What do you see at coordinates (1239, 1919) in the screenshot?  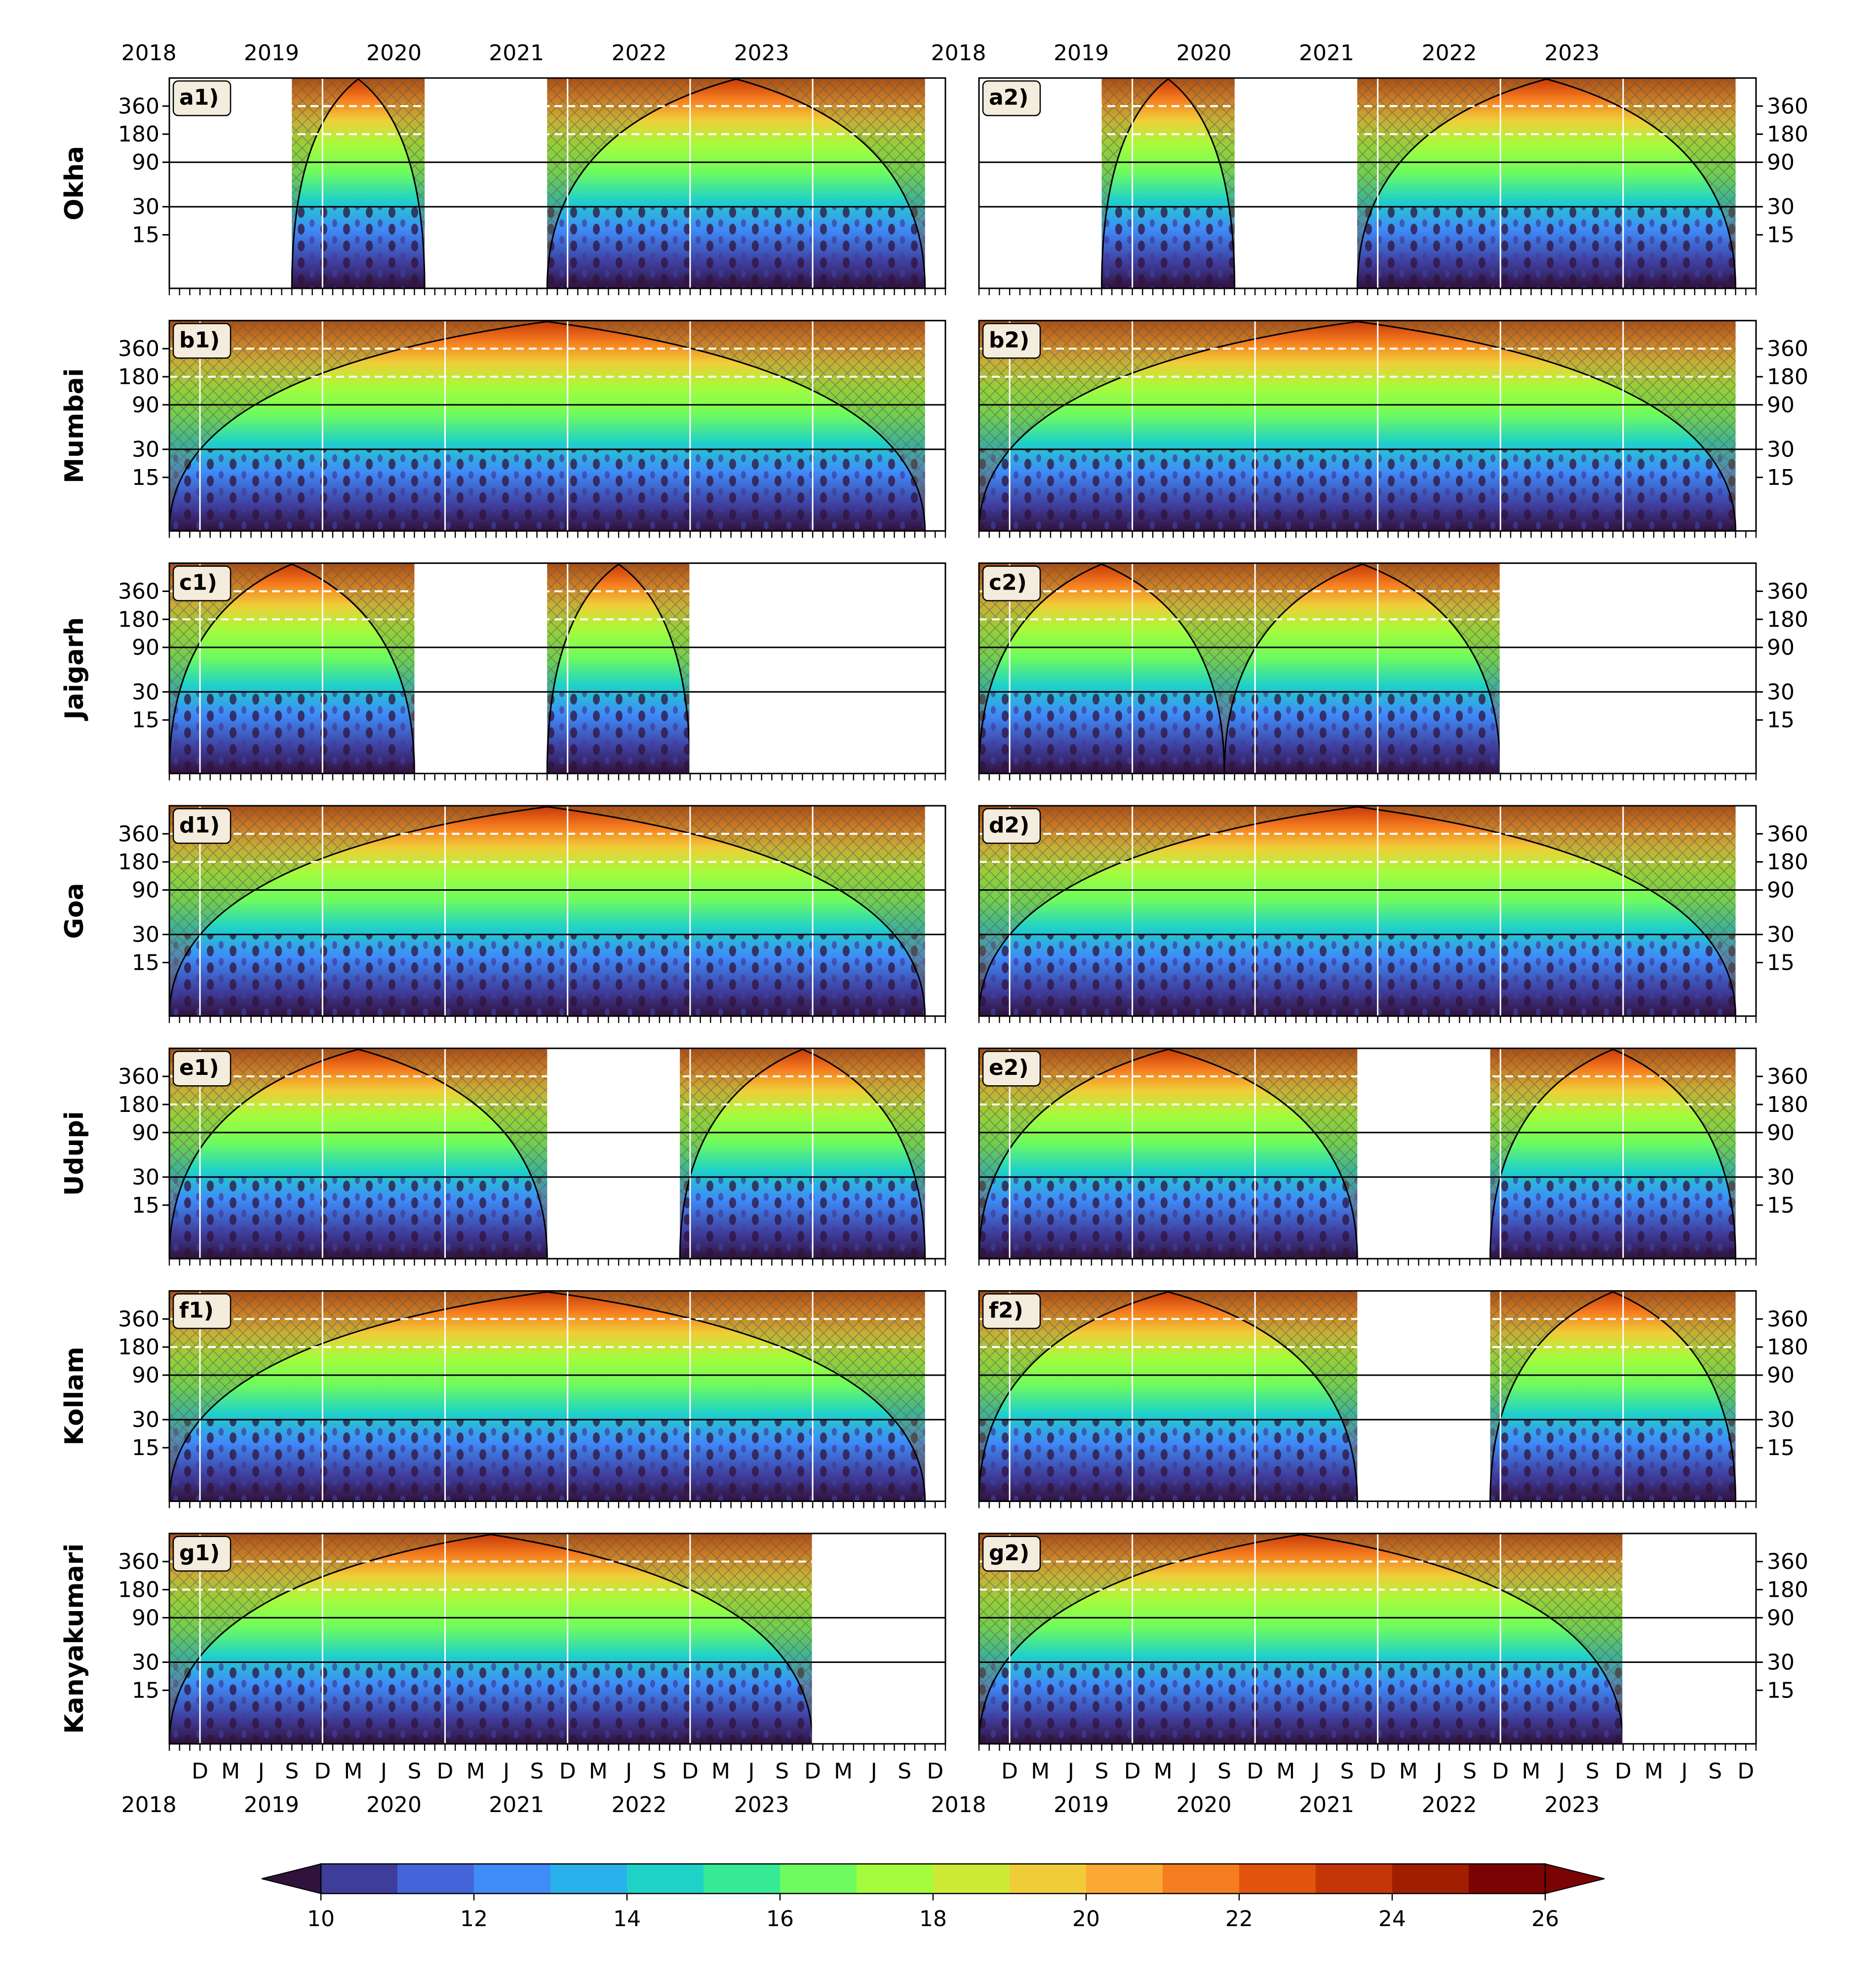 I see `colorbar-tick-label: 22` at bounding box center [1239, 1919].